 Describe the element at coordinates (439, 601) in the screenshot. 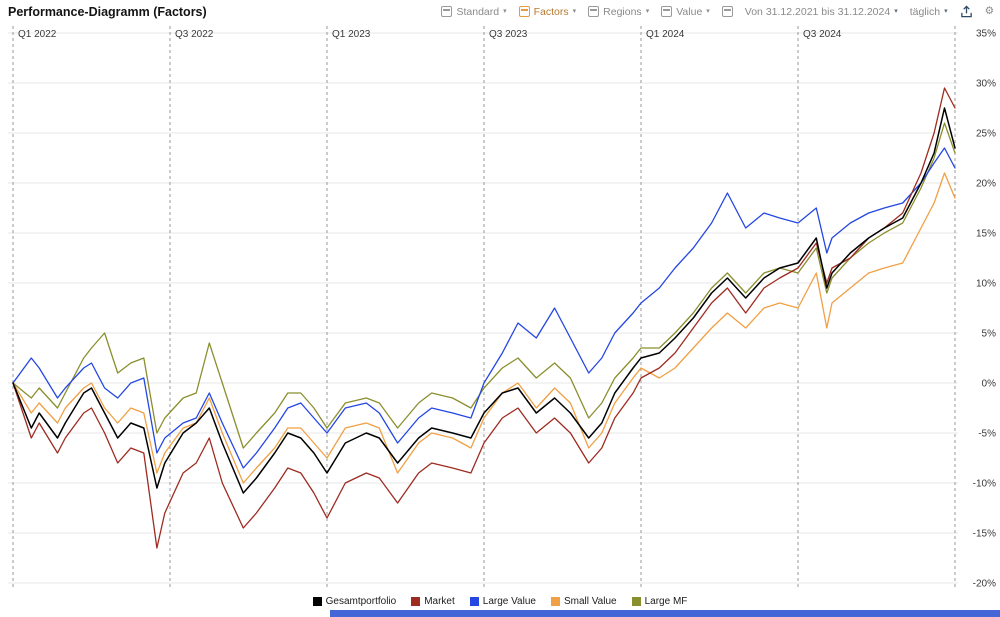

I see `legend-label: Market` at that location.